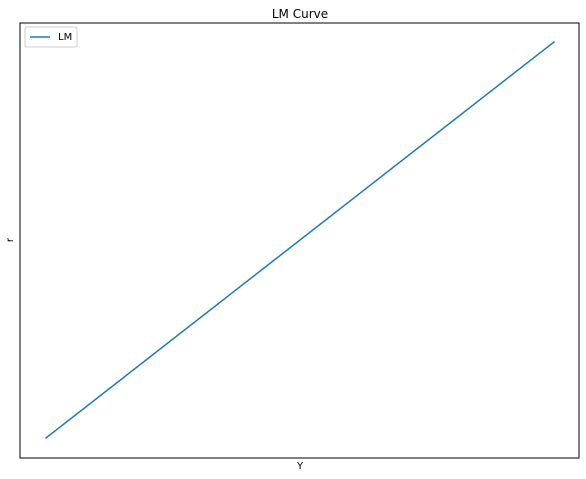  Describe the element at coordinates (65, 37) in the screenshot. I see `legend-label-lm: LM` at that location.